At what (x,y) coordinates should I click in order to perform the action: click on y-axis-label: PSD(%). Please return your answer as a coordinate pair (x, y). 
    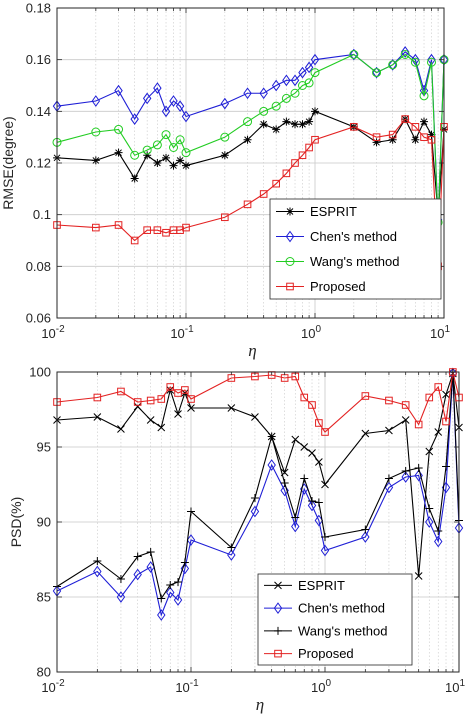
    Looking at the image, I should click on (16, 522).